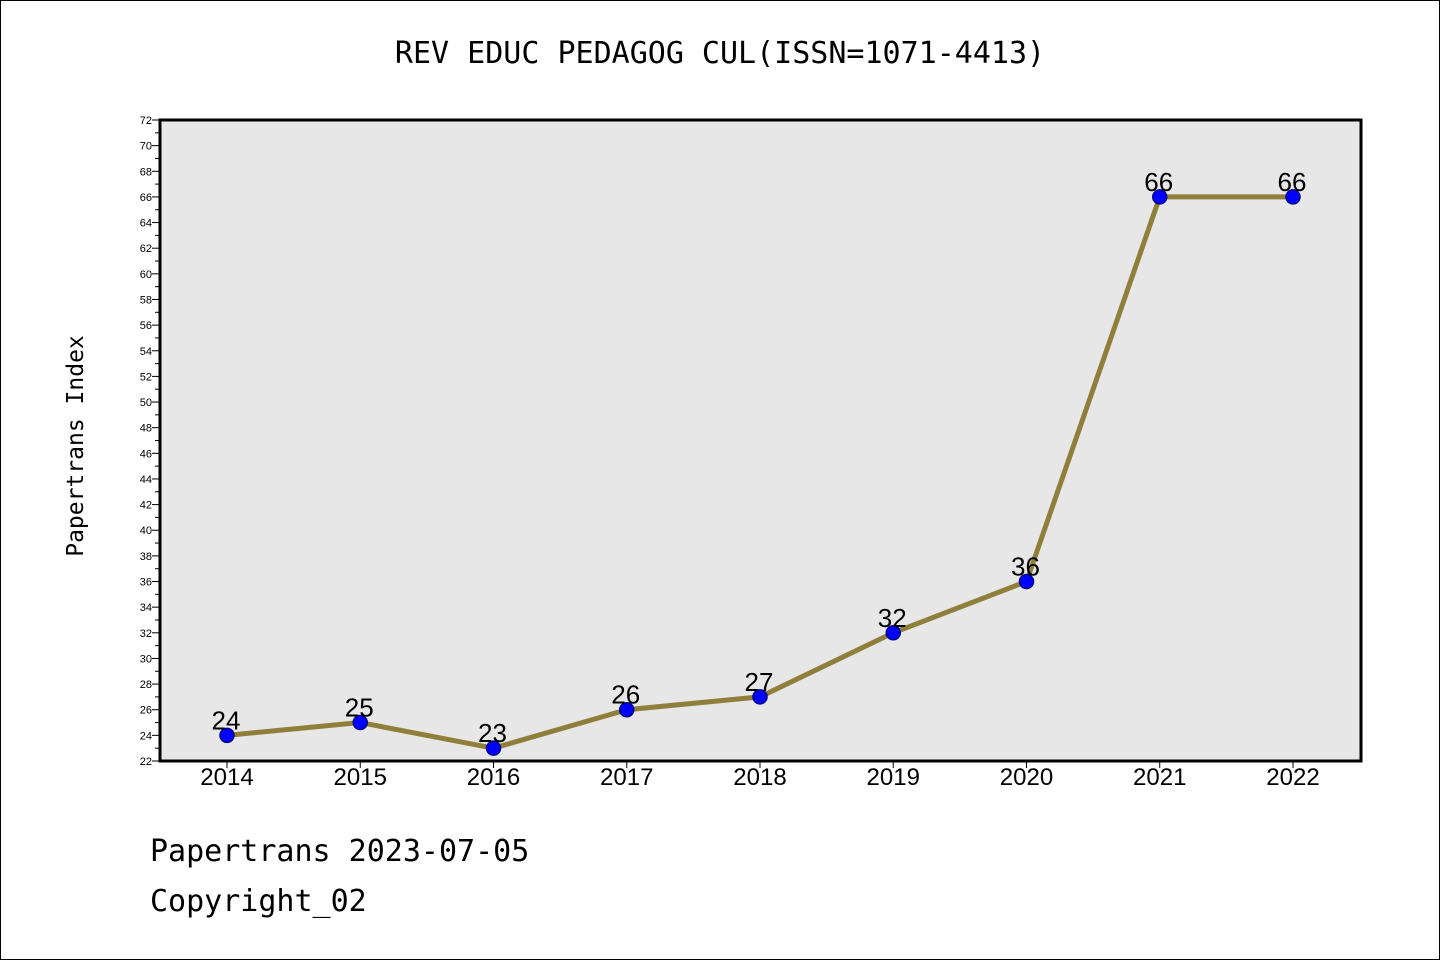 This screenshot has width=1440, height=960. Describe the element at coordinates (1025, 567) in the screenshot. I see `data-label: 36` at that location.